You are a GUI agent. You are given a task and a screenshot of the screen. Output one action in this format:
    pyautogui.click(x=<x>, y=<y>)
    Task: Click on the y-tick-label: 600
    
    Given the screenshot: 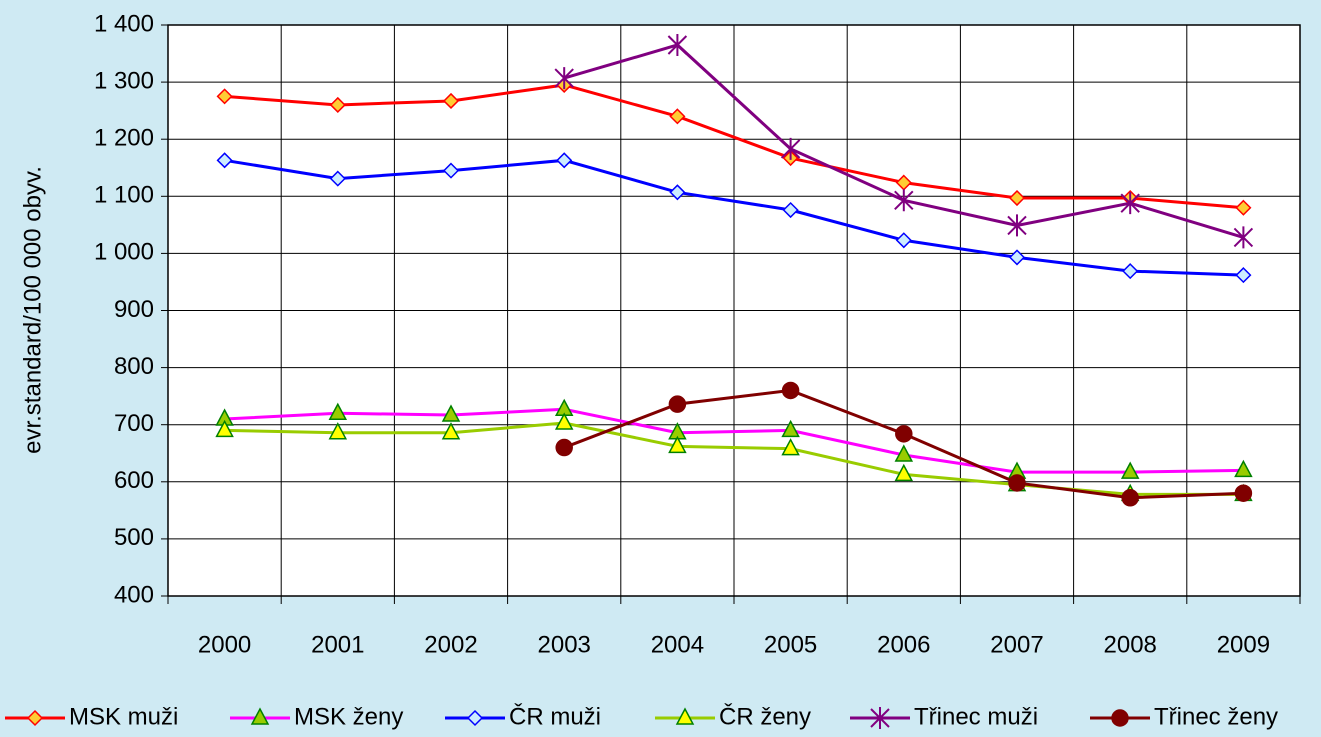 What is the action you would take?
    pyautogui.click(x=134, y=480)
    